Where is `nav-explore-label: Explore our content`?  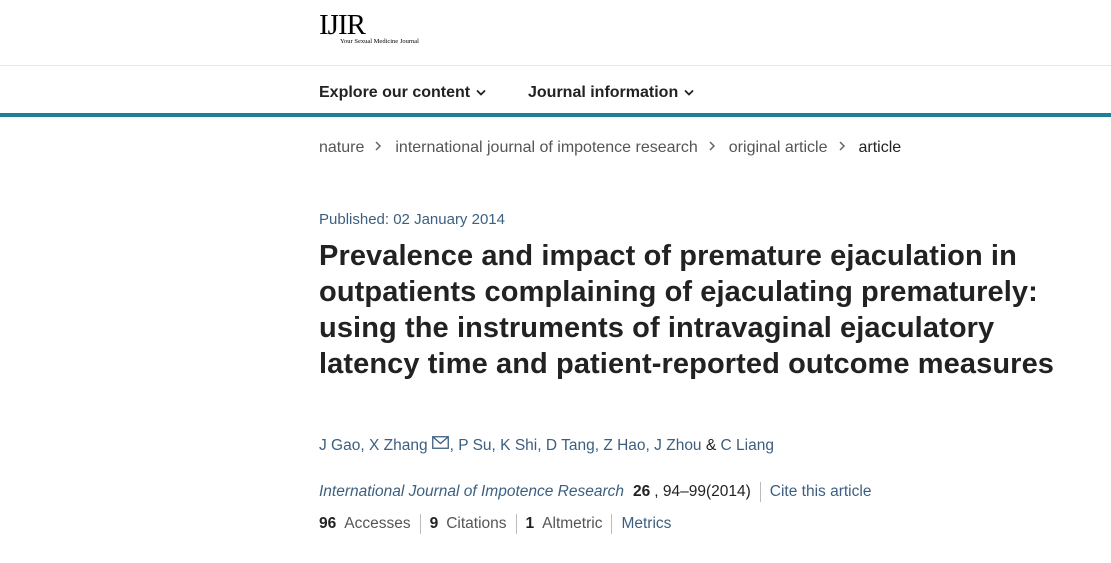
nav-explore-label: Explore our content is located at coordinates (395, 92).